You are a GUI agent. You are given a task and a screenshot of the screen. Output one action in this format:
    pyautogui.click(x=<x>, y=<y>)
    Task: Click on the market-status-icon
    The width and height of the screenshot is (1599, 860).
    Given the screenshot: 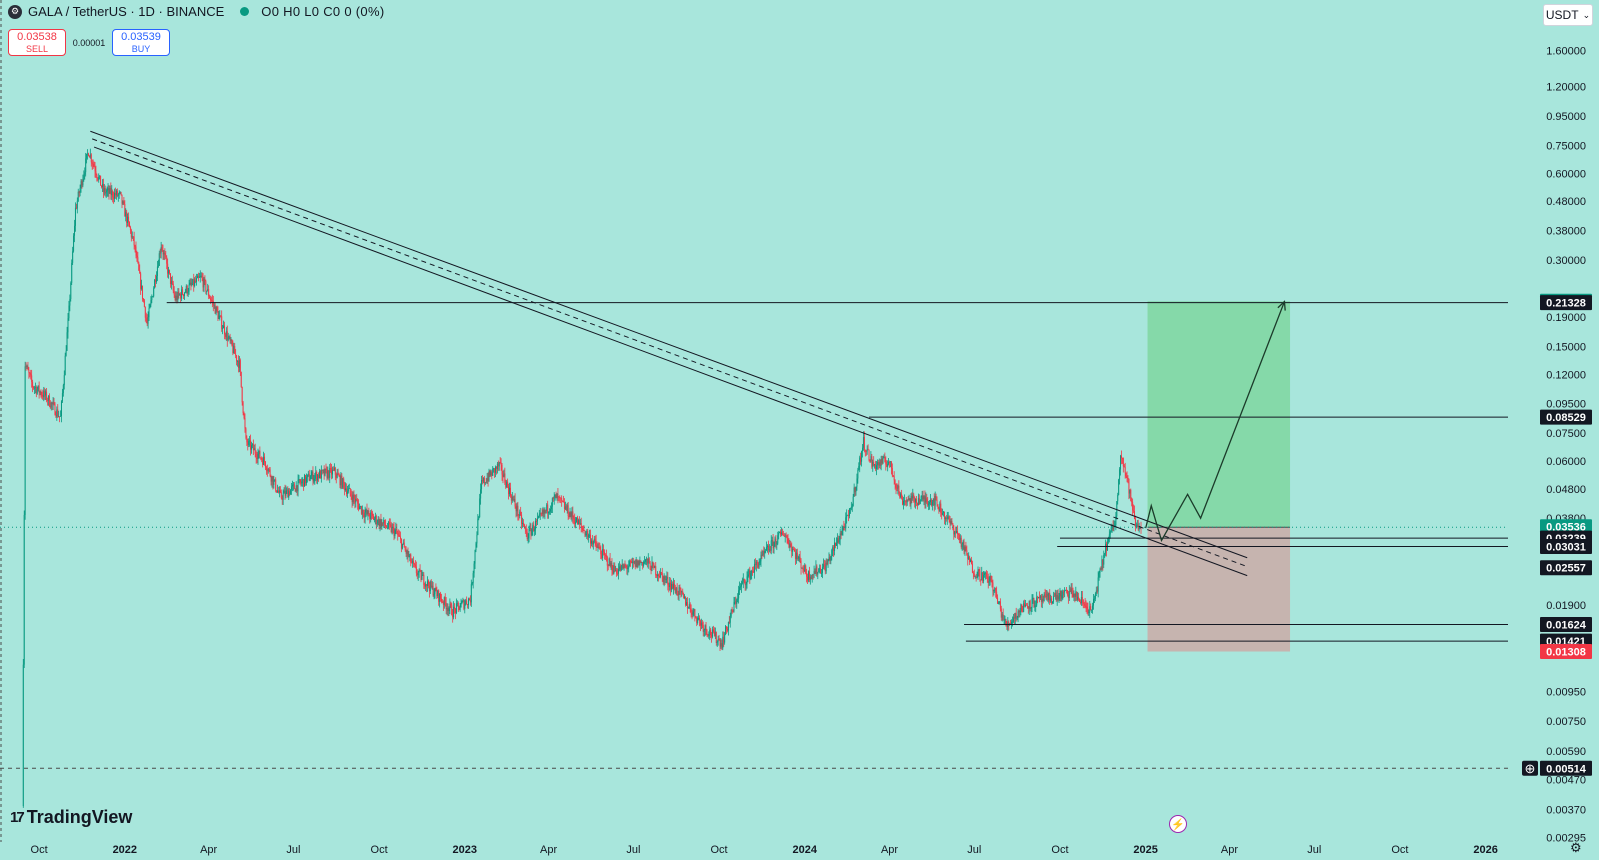 What is the action you would take?
    pyautogui.click(x=245, y=11)
    